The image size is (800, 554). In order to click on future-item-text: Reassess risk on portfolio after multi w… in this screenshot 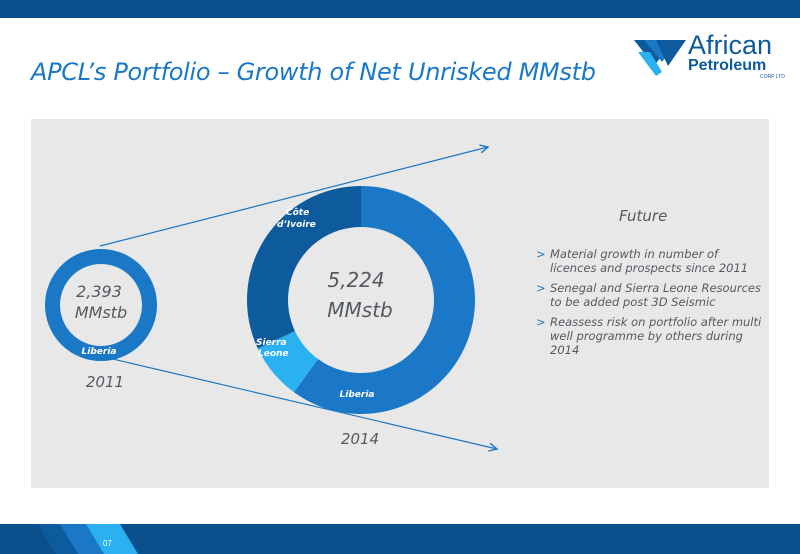, I will do `click(656, 336)`.